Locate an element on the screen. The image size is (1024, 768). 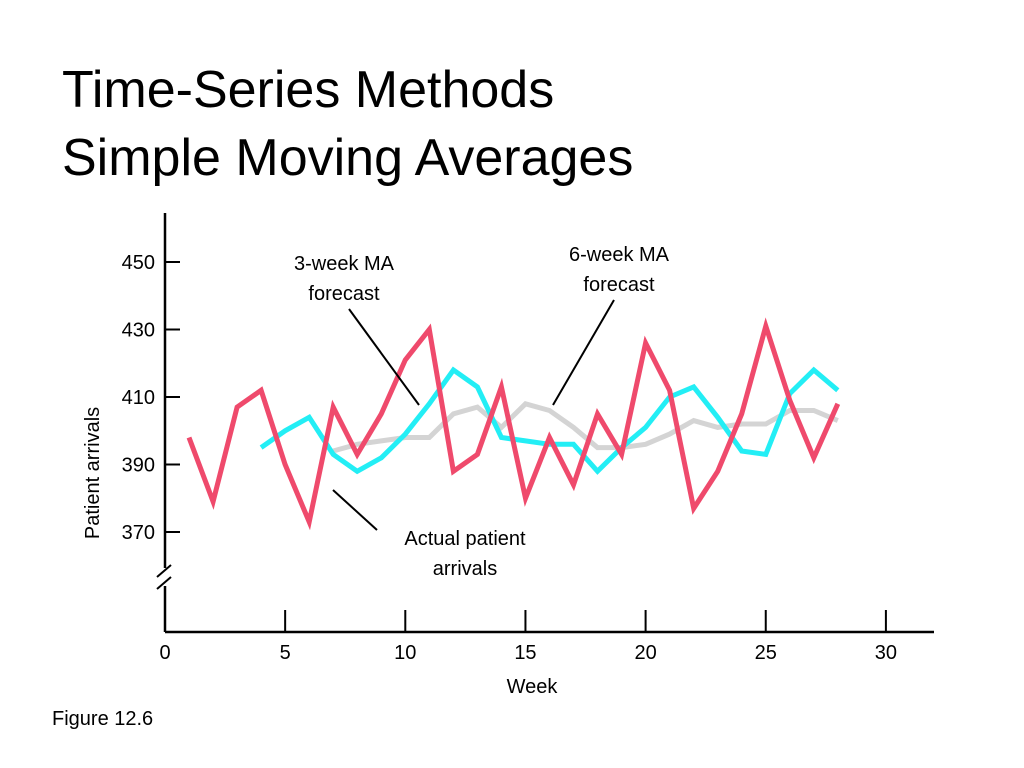
x-tick-label: 30 is located at coordinates (886, 653).